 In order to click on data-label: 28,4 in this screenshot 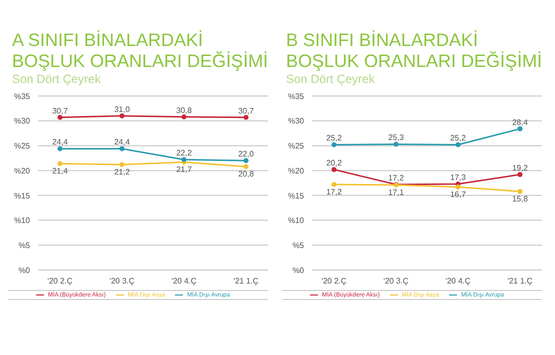, I will do `click(520, 122)`.